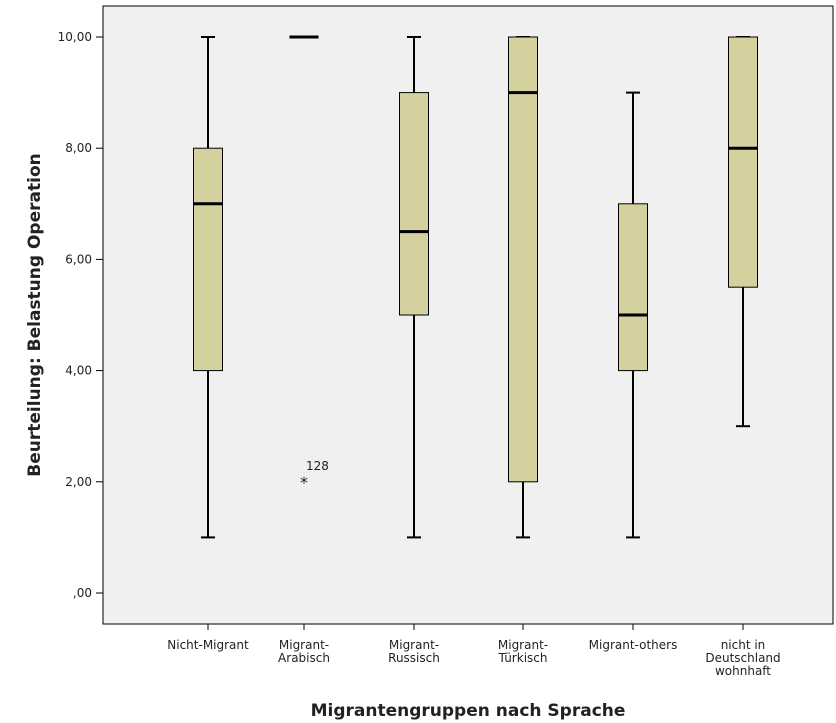  Describe the element at coordinates (633, 645) in the screenshot. I see `x-tick-label: Migrant-others` at that location.